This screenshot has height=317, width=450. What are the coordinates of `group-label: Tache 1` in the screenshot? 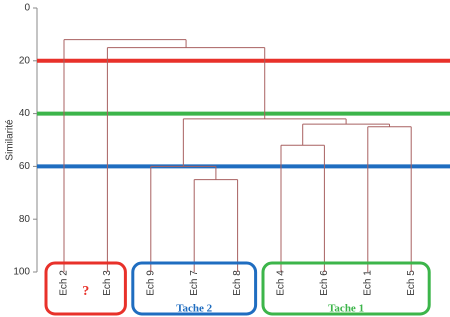 It's located at (346, 309).